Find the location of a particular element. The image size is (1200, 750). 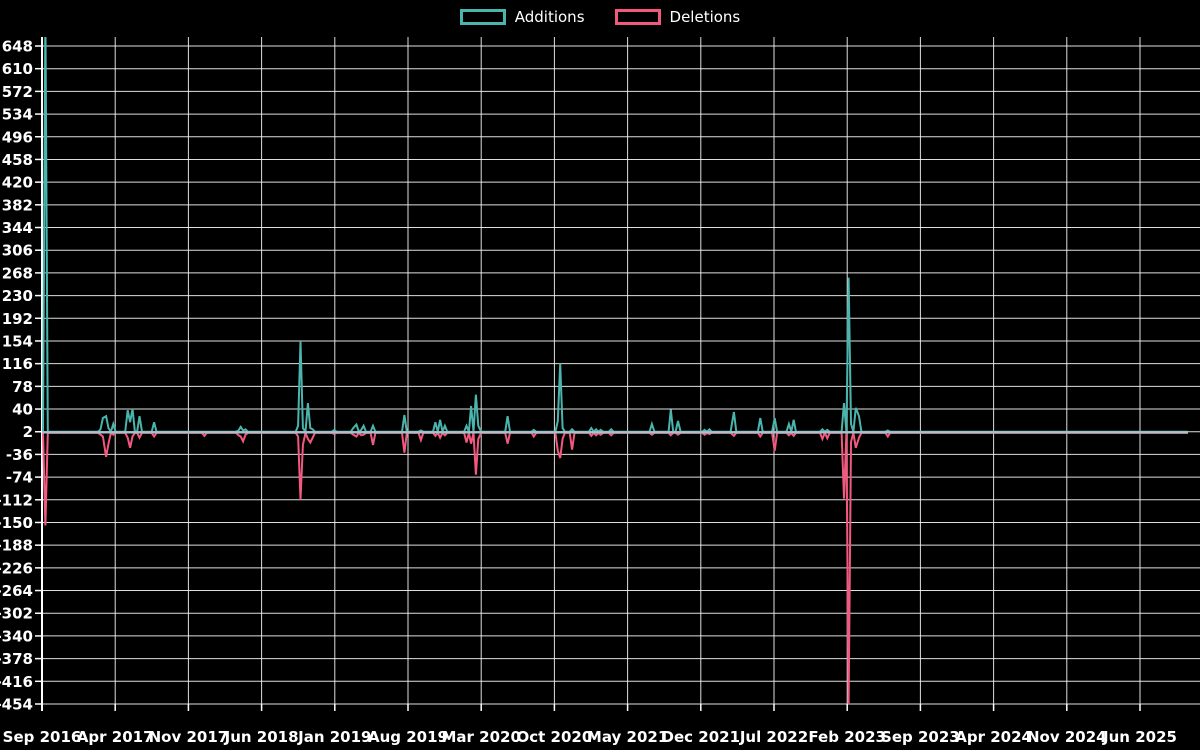

y-tick-label: 230 is located at coordinates (17, 296).